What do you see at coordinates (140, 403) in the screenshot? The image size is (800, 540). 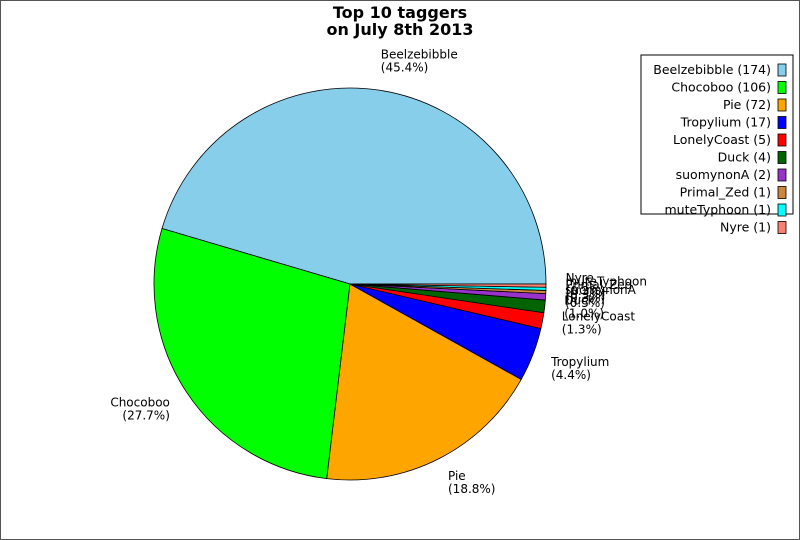 I see `slice-label-chocoboo: Chocoboo` at bounding box center [140, 403].